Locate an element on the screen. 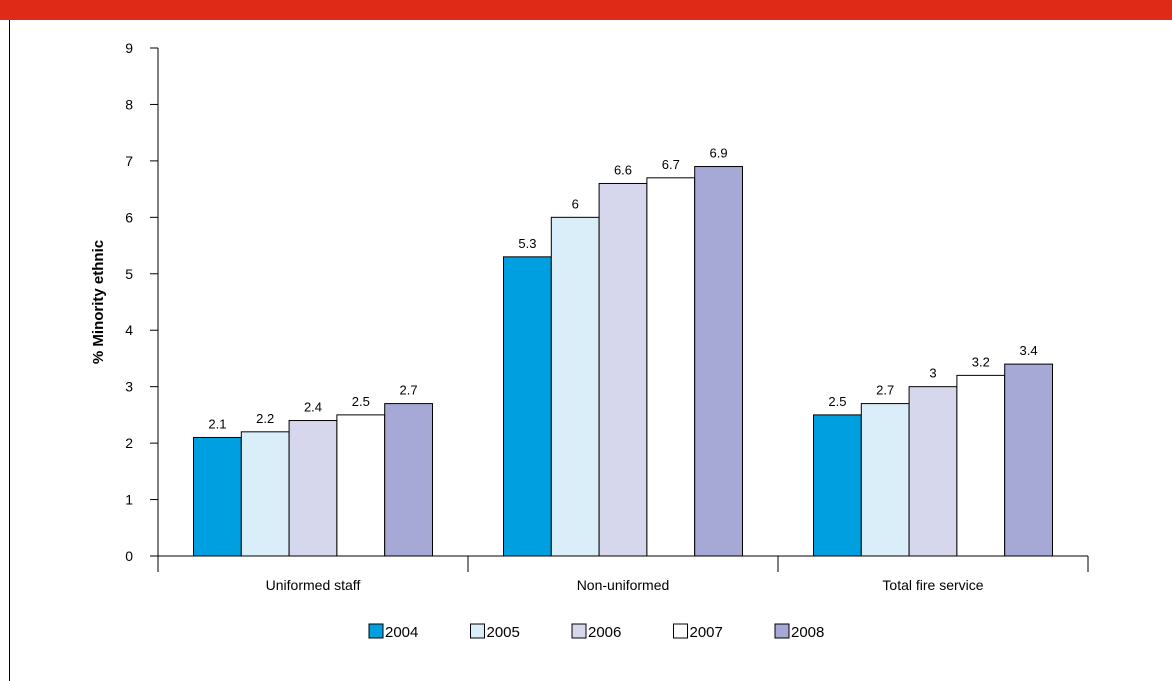  y-tick-label: 6 is located at coordinates (129, 217).